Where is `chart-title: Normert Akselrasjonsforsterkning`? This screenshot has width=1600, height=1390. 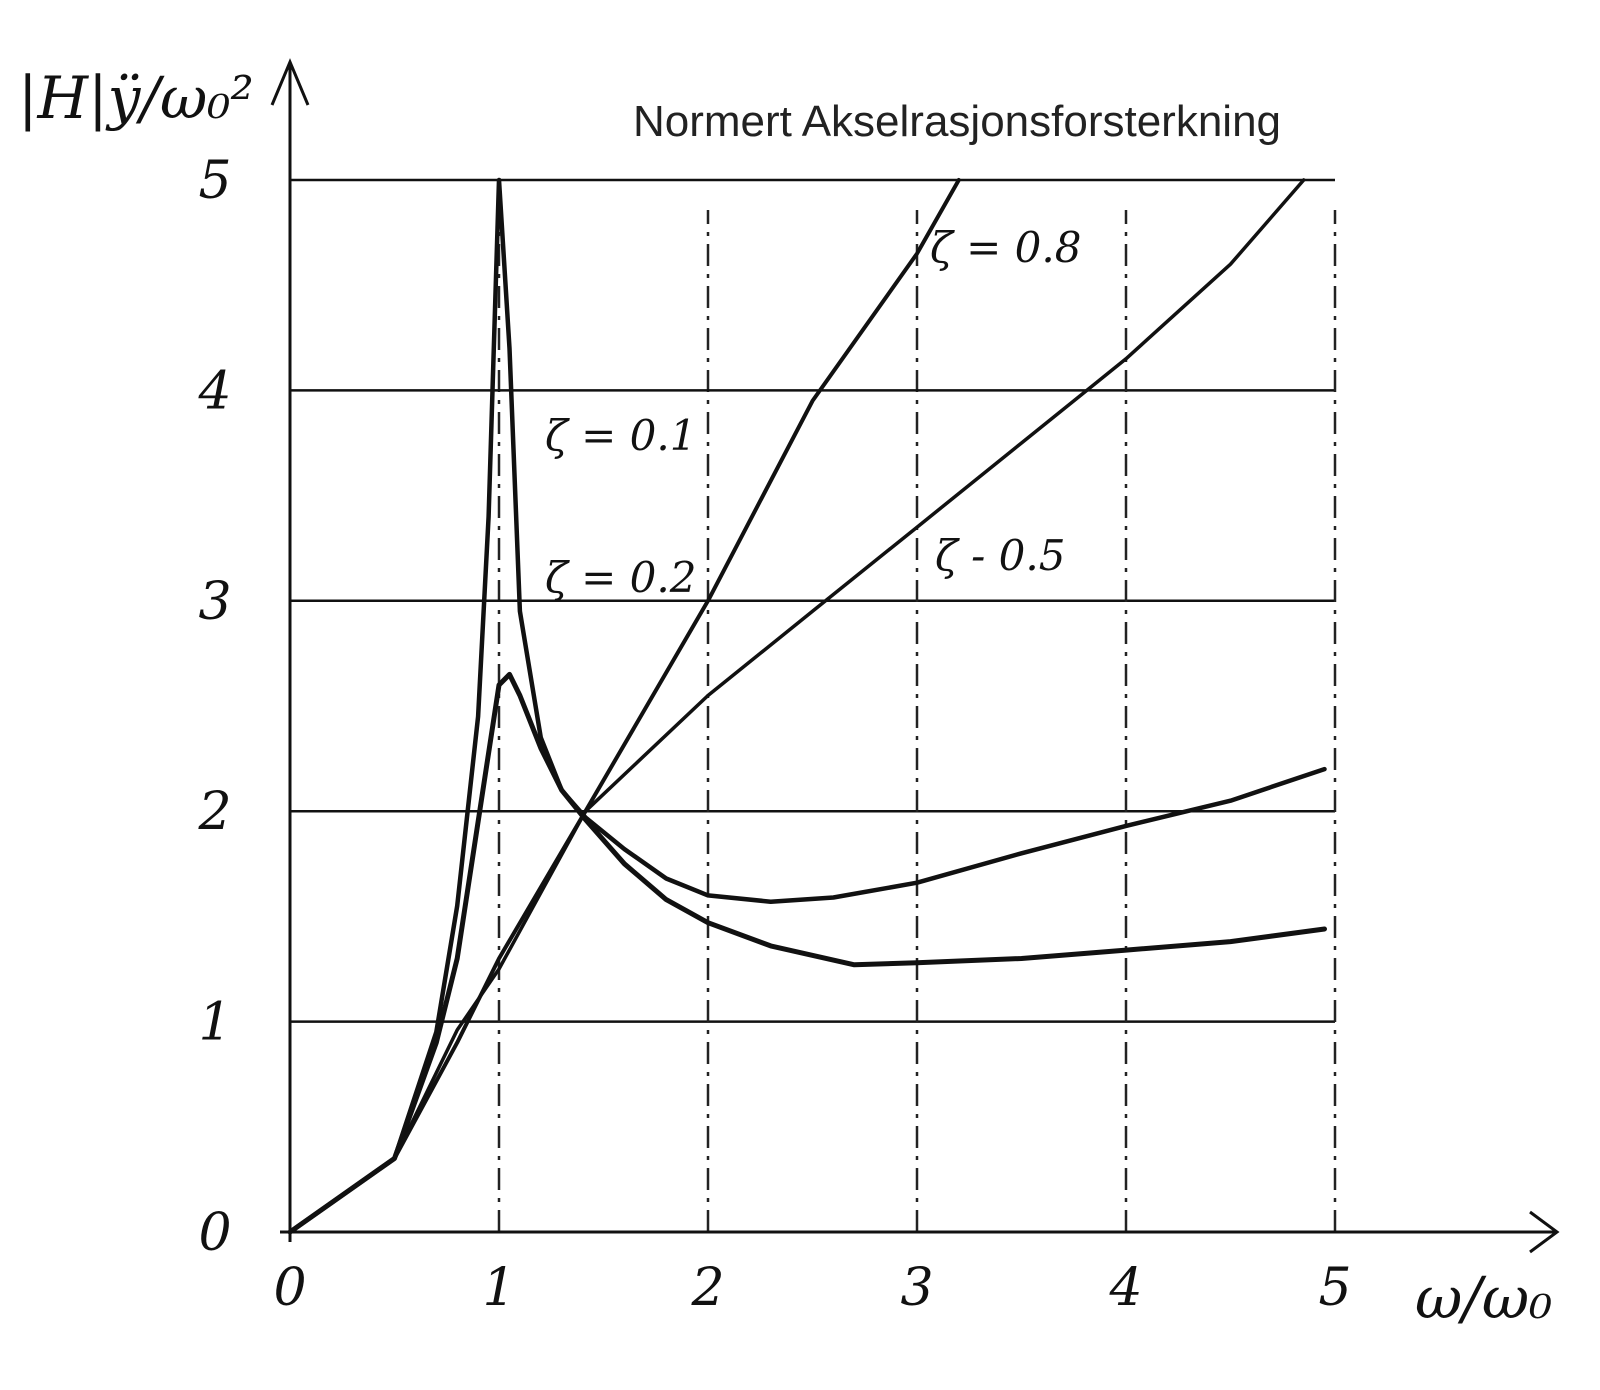
chart-title: Normert Akselrasjonsforsterkning is located at coordinates (957, 121).